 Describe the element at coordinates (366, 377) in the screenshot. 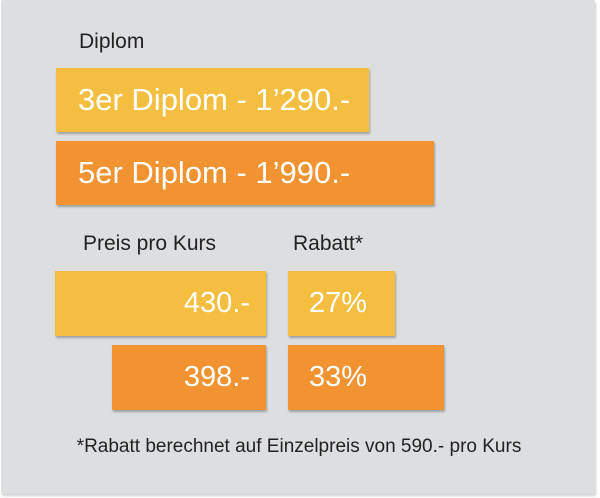

I see `discount-5er: 33%` at that location.